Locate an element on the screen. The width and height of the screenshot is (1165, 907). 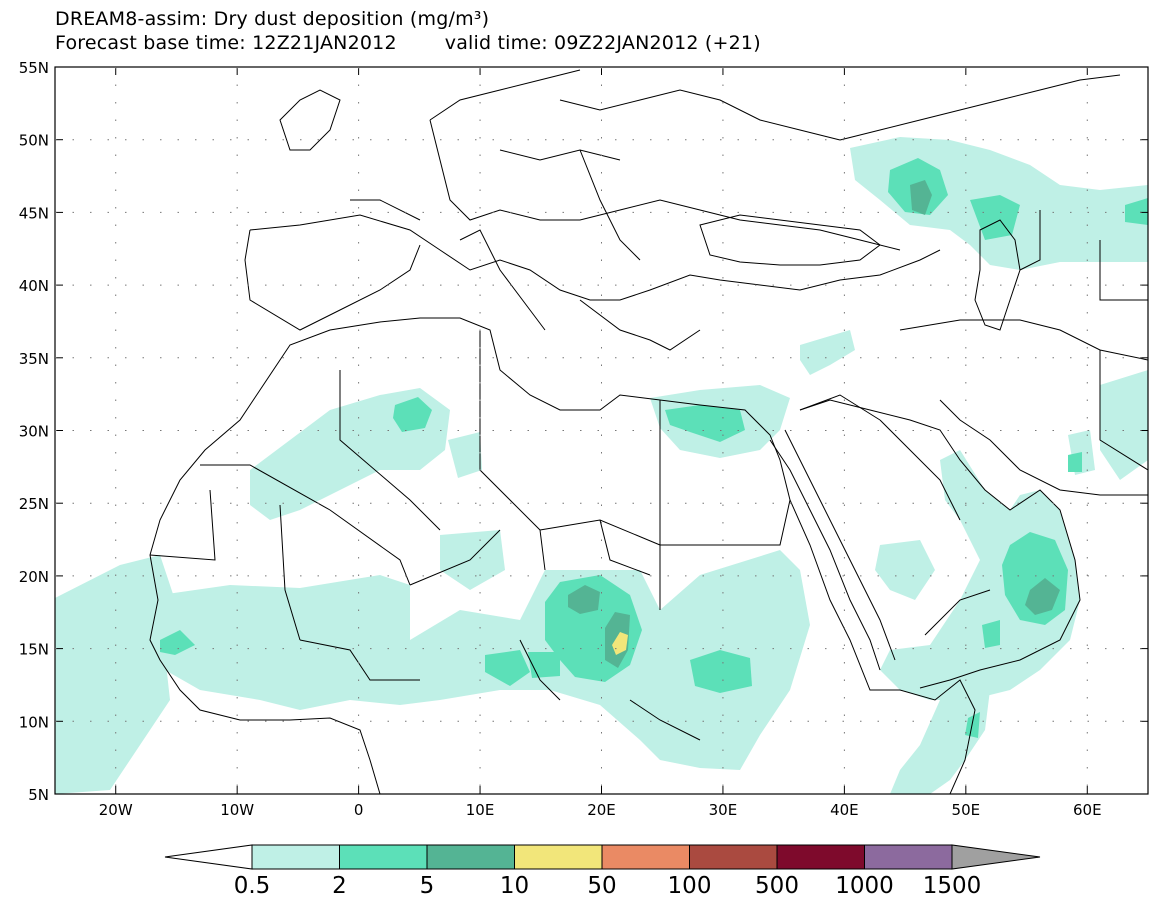
lon-tick-label: 40E is located at coordinates (844, 810).